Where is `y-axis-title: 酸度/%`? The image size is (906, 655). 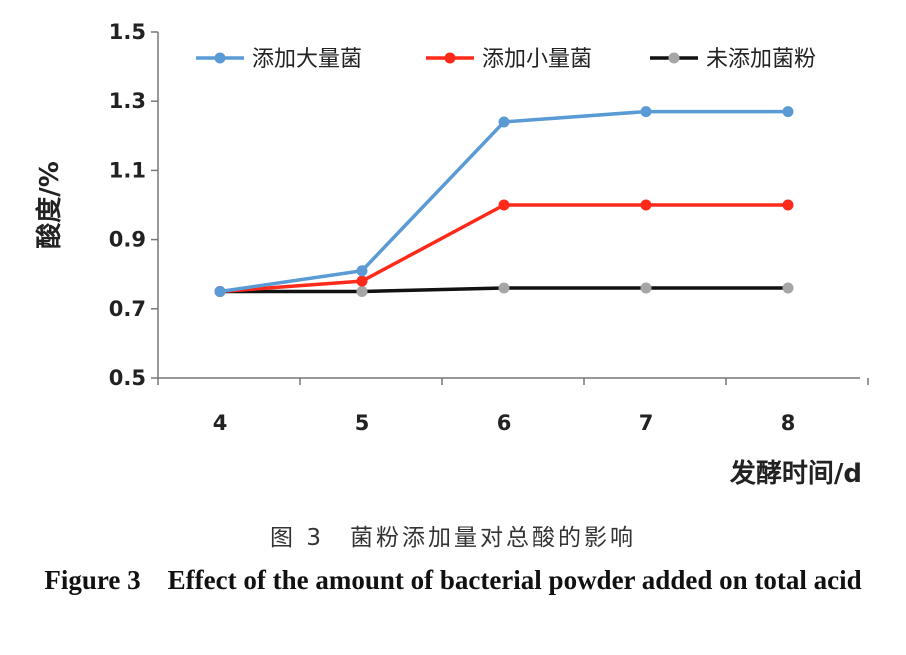 y-axis-title: 酸度/% is located at coordinates (49, 205).